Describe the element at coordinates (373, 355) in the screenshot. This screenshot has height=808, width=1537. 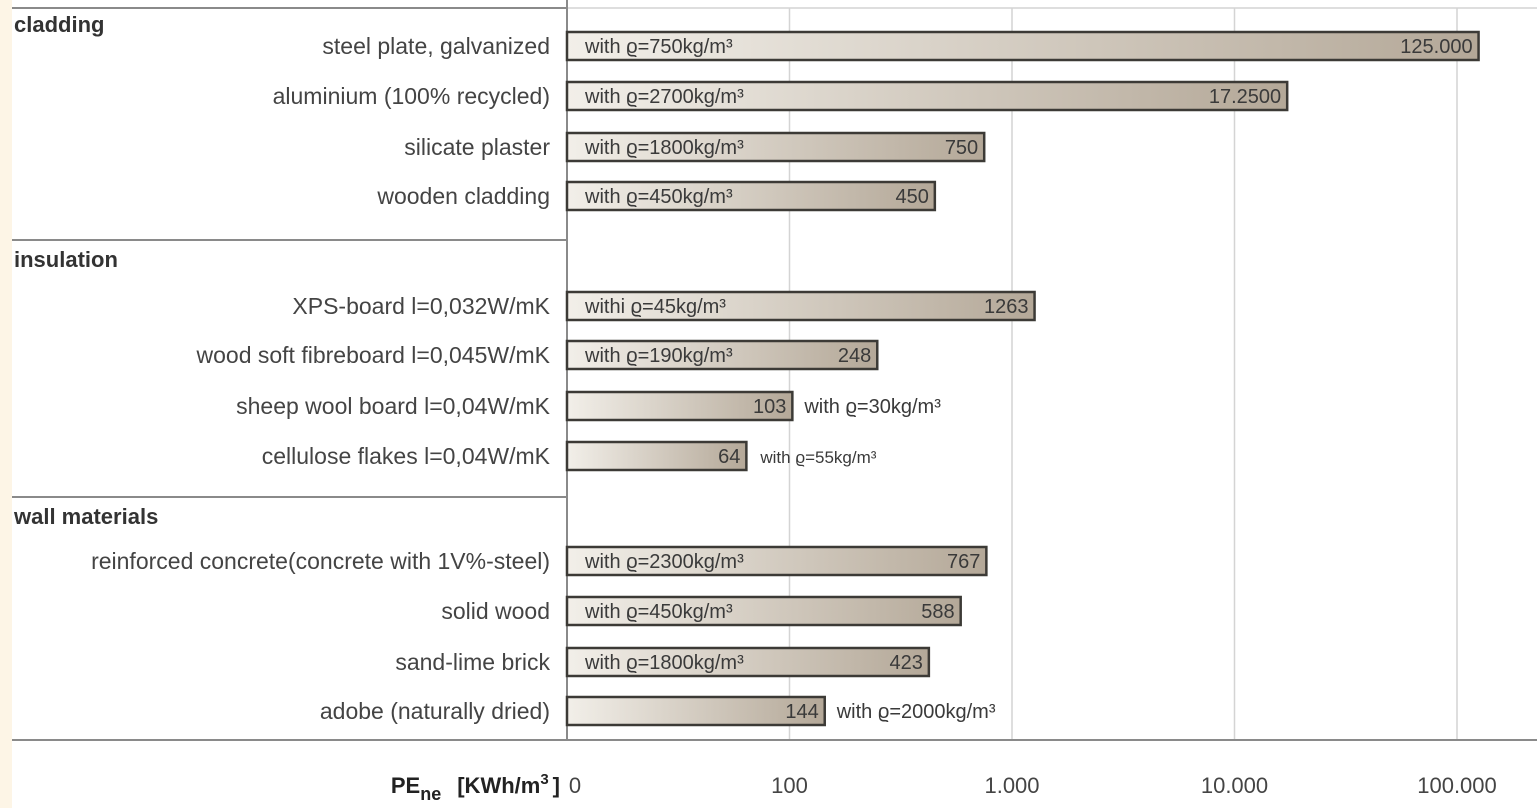
I see `row-label: wood soft fibreboard l=0,045W/mK` at that location.